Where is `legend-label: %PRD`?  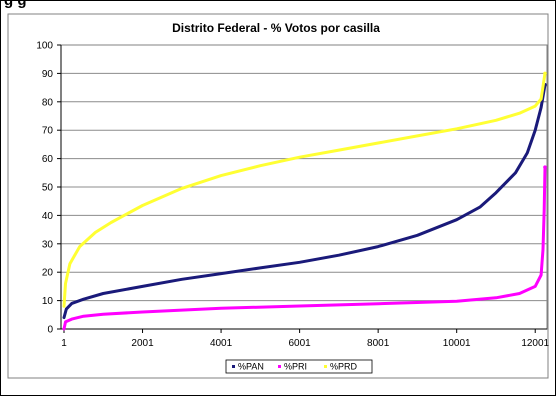
legend-label: %PRD is located at coordinates (344, 367).